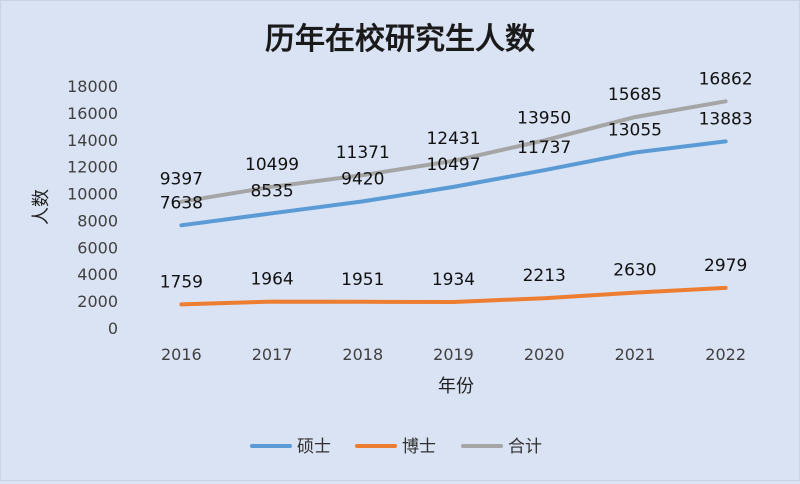  What do you see at coordinates (725, 266) in the screenshot?
I see `data-label: 2979` at bounding box center [725, 266].